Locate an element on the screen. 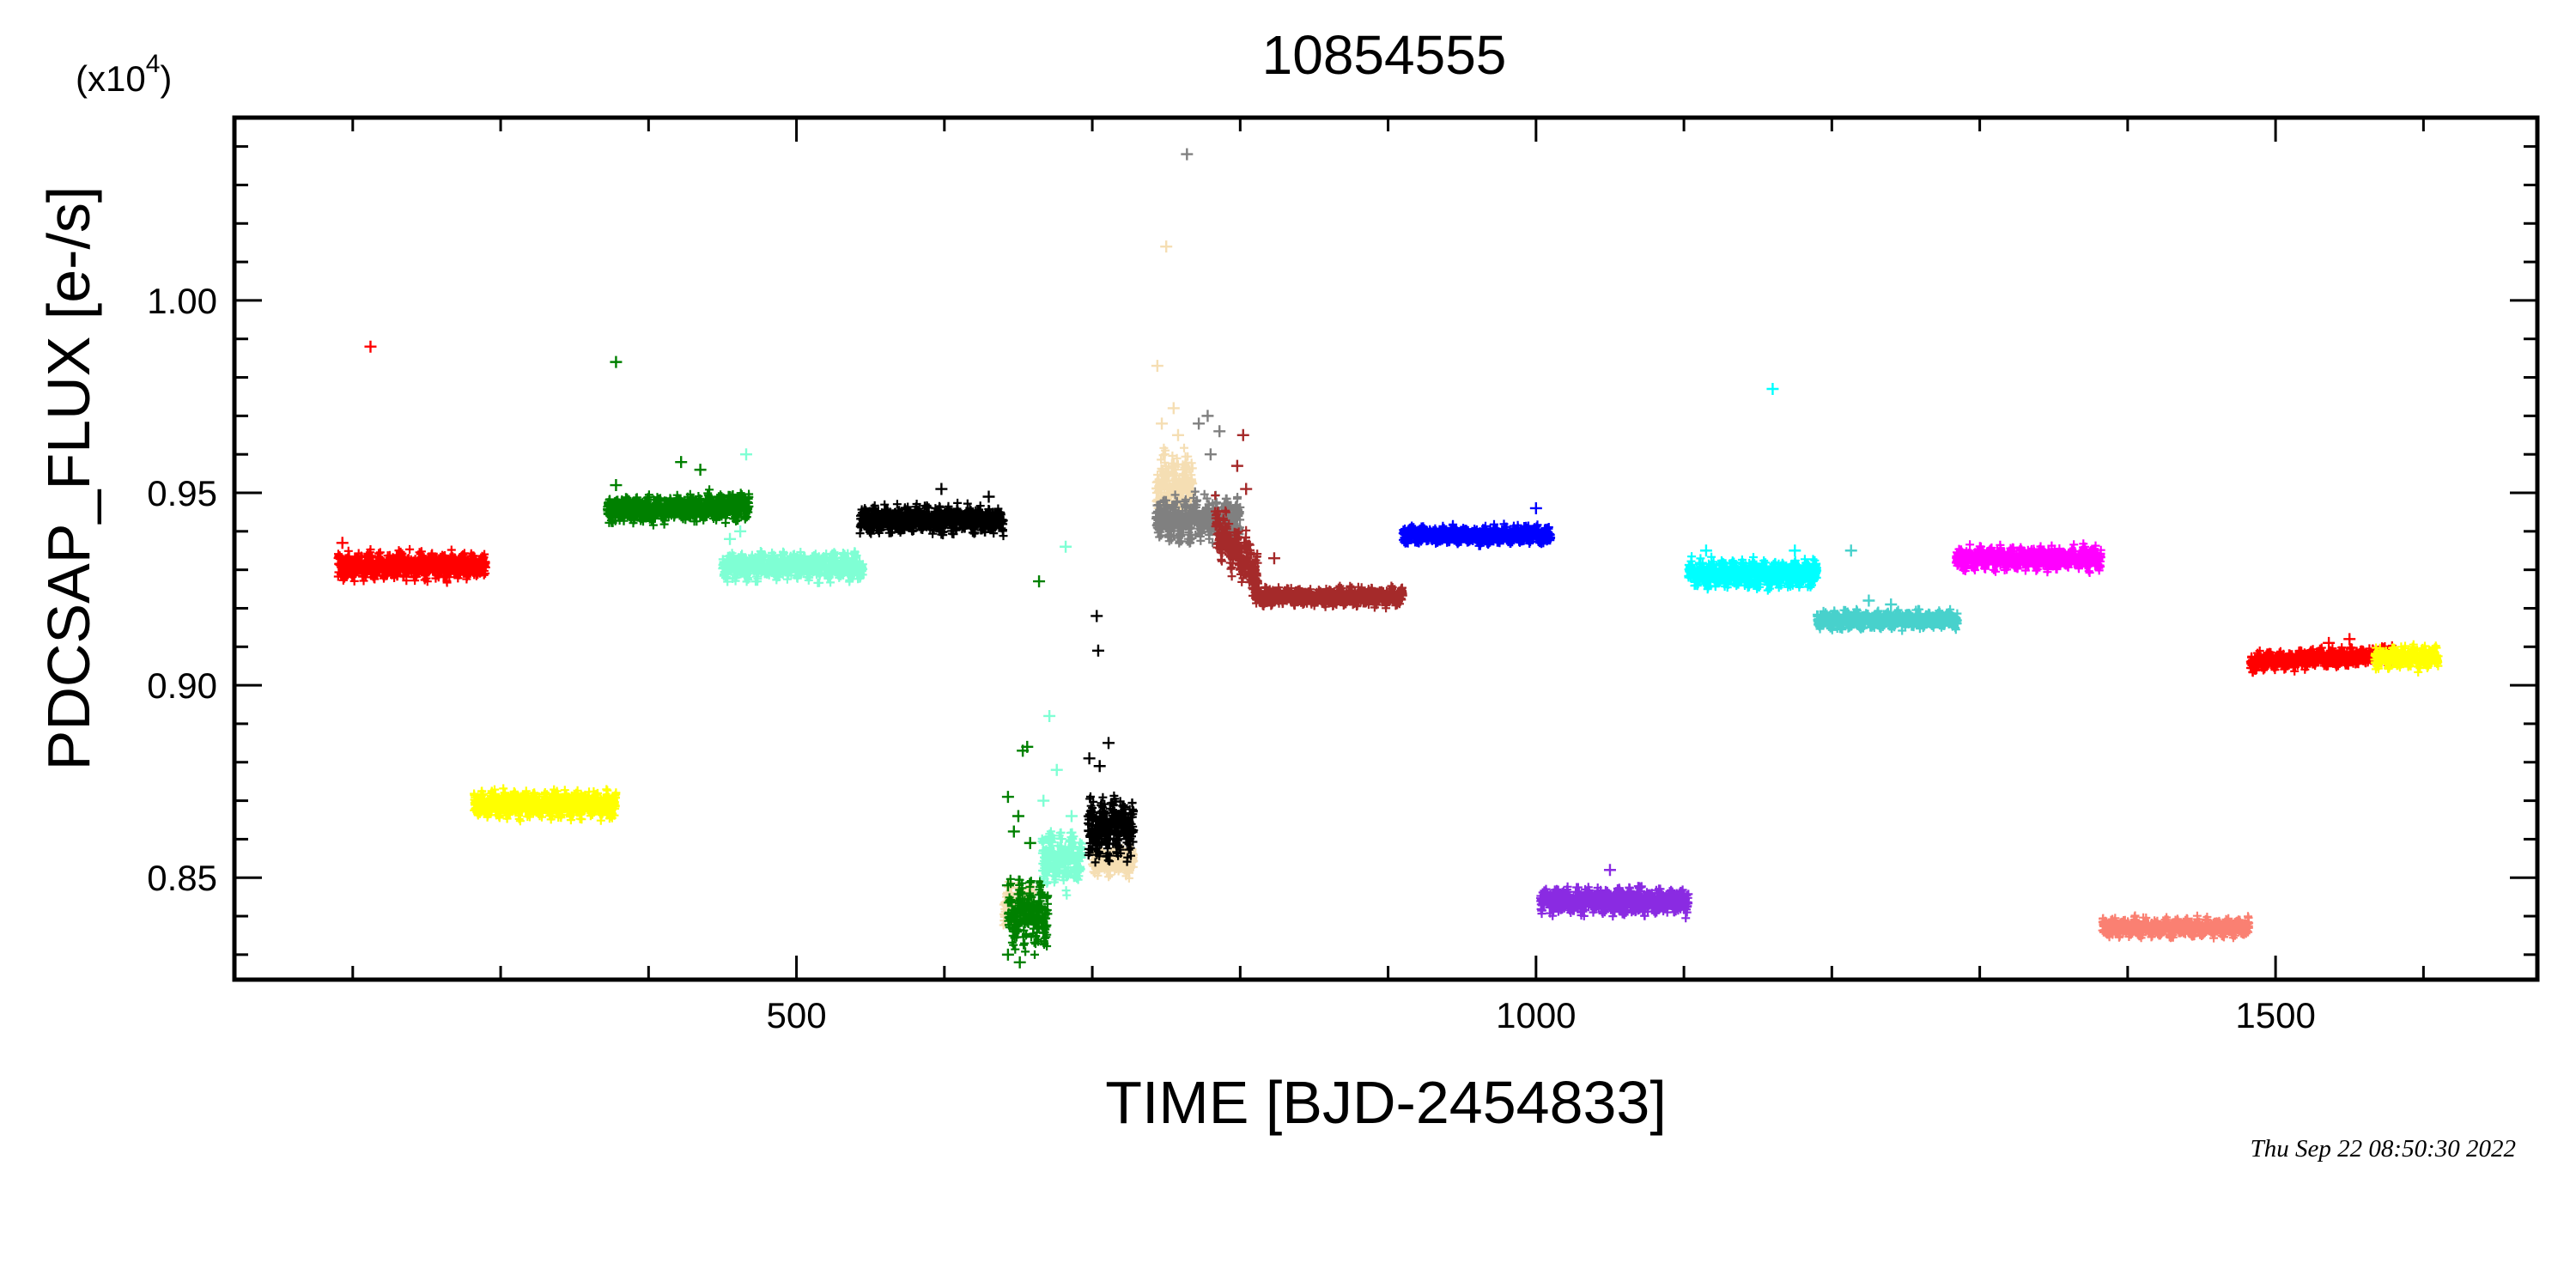 The width and height of the screenshot is (2576, 1275). timestamp: Thu Sep 22 08:50:30 2022 is located at coordinates (2383, 1149).